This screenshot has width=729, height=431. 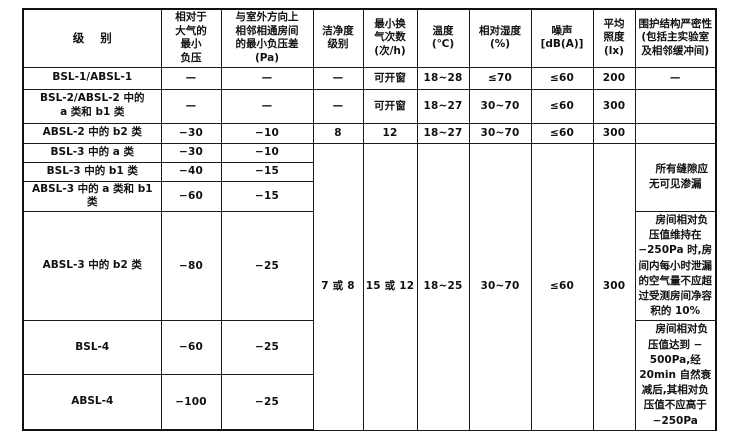 I want to click on cell-humidity: ≤70, so click(x=500, y=78).